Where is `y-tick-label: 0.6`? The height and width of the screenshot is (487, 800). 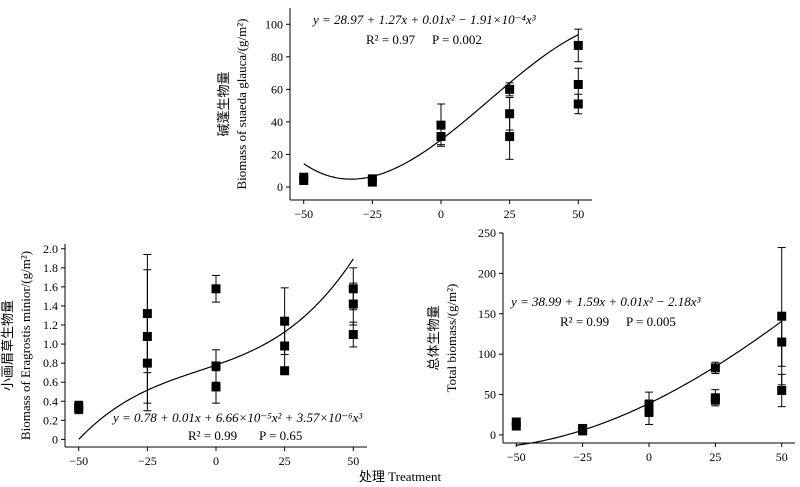
y-tick-label: 0.6 is located at coordinates (50, 382).